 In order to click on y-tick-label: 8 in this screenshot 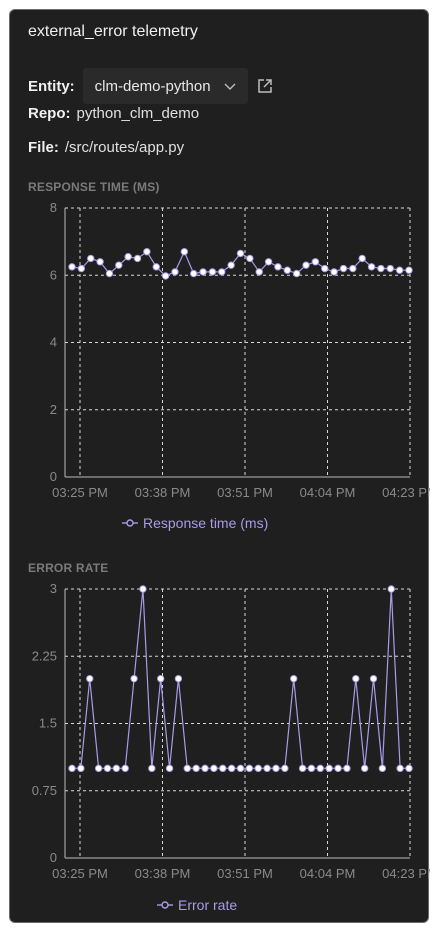, I will do `click(53, 207)`.